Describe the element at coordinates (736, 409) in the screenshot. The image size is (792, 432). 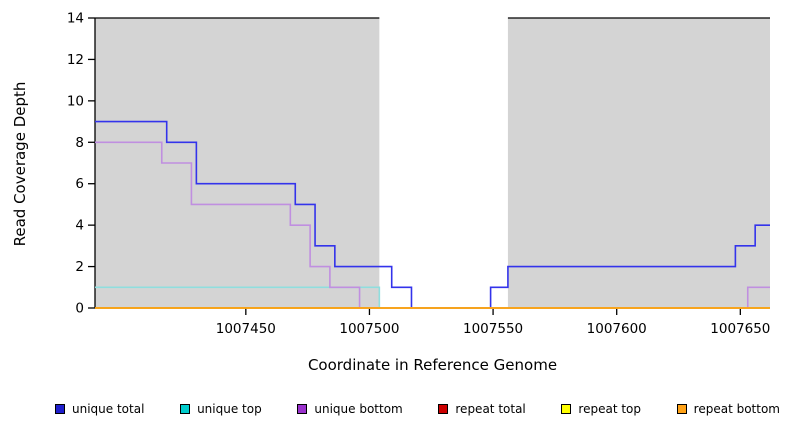
I see `legend-label: repeat bottom` at that location.